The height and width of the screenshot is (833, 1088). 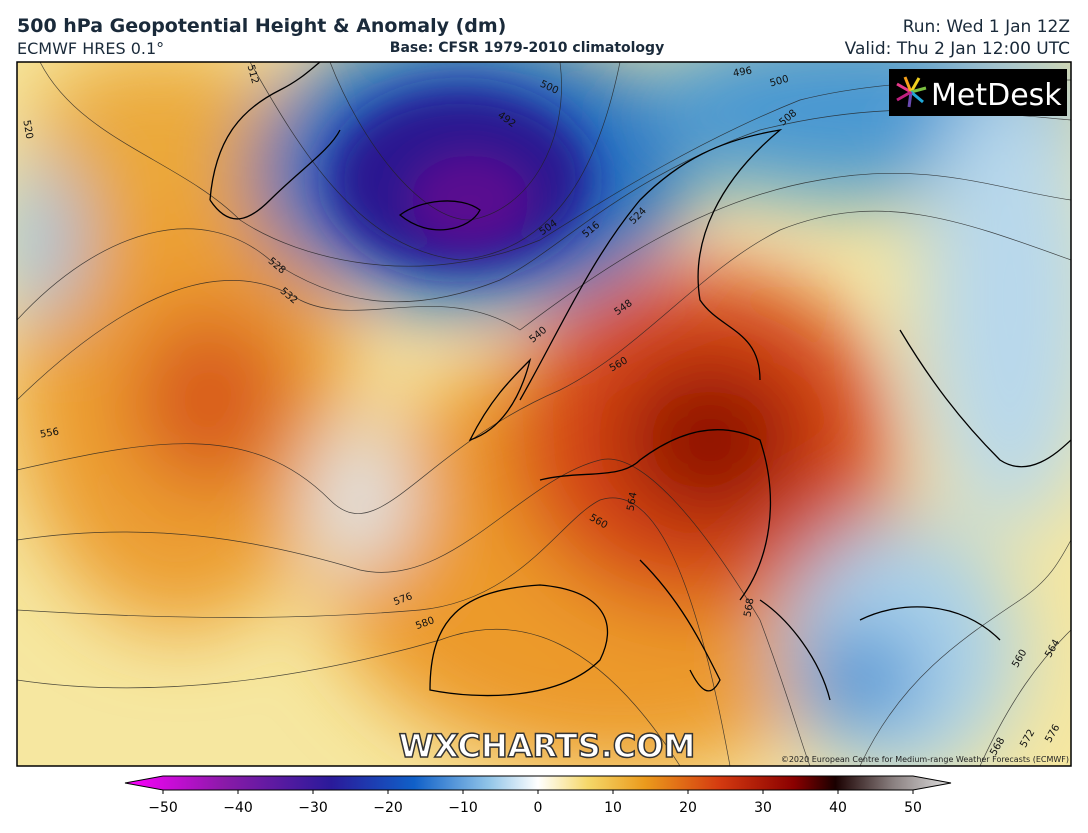 What do you see at coordinates (547, 746) in the screenshot?
I see `watermark: WXCHARTS.COM` at bounding box center [547, 746].